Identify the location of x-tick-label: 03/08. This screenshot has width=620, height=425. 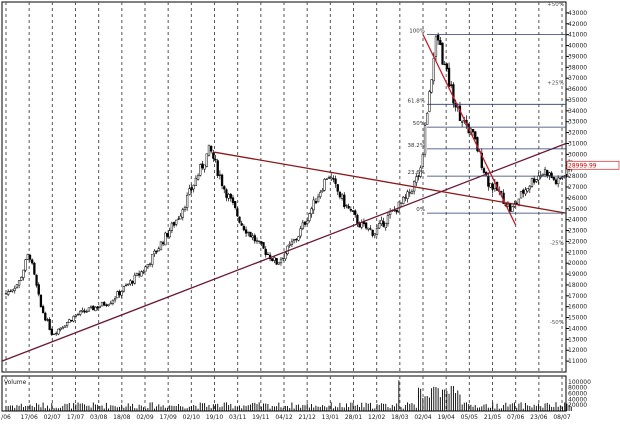
(98, 417).